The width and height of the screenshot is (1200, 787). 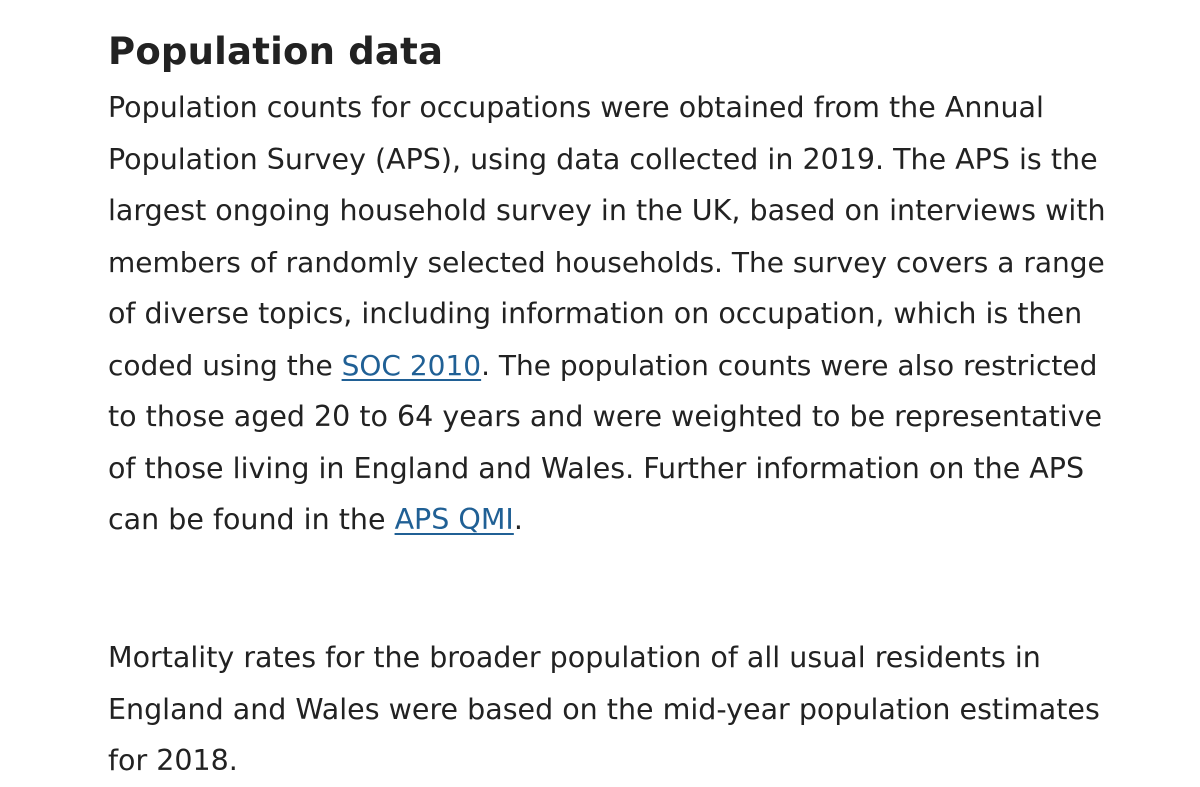 I want to click on text-line-with-qmi-link: can be found in the APS QMI., so click(x=608, y=520).